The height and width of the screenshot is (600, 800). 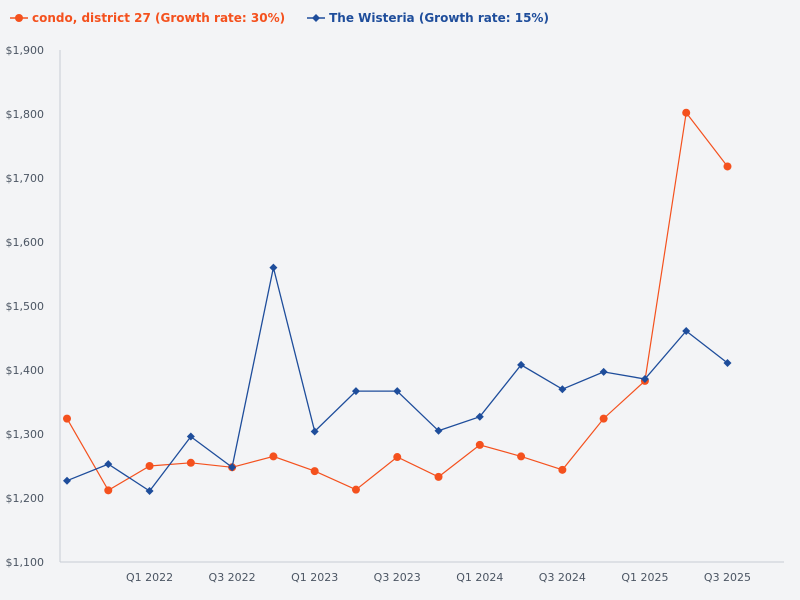 I want to click on x-tick-label: Q1 2025, so click(x=644, y=577).